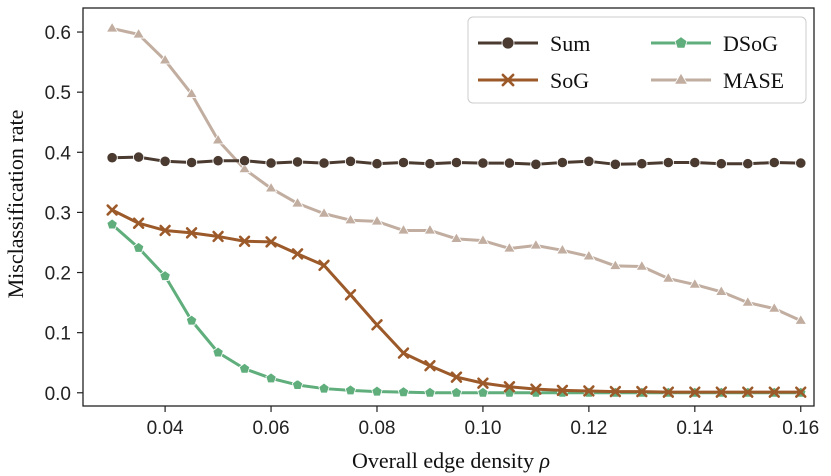 The height and width of the screenshot is (476, 831). What do you see at coordinates (637, 60) in the screenshot?
I see `legend: Sum SoG DSoG MASE` at bounding box center [637, 60].